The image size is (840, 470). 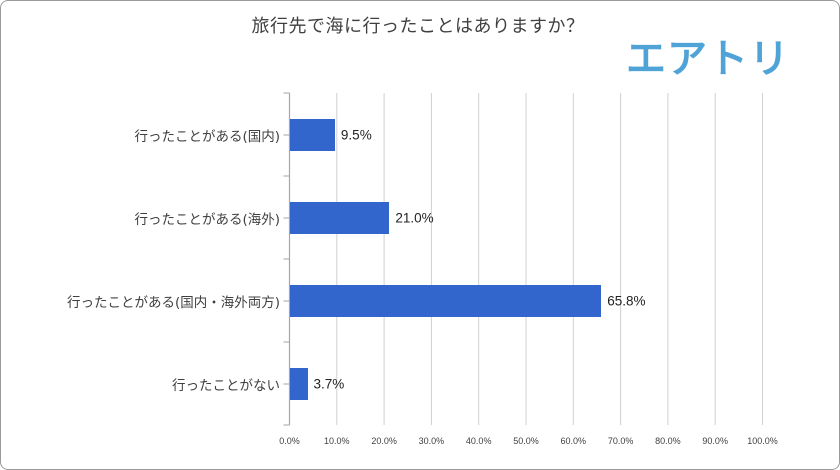 I want to click on category-label: 行ったことがある(海外), so click(x=207, y=220).